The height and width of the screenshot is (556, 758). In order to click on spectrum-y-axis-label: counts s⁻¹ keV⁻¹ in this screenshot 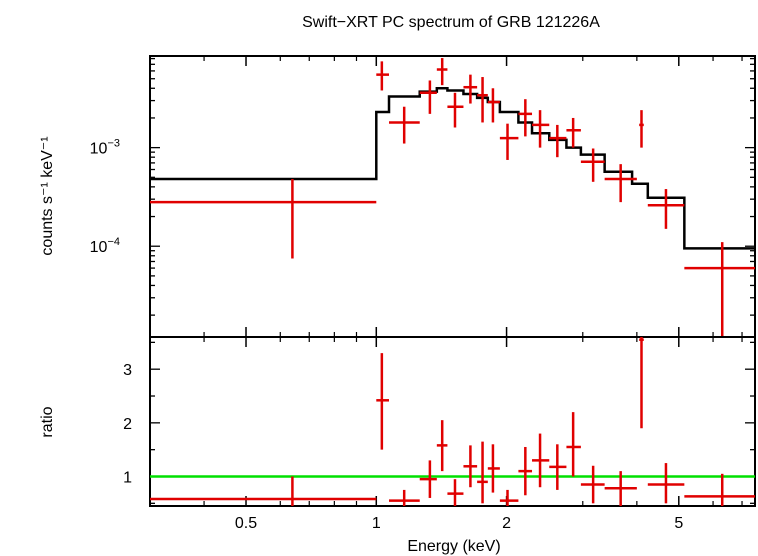, I will do `click(47, 195)`.